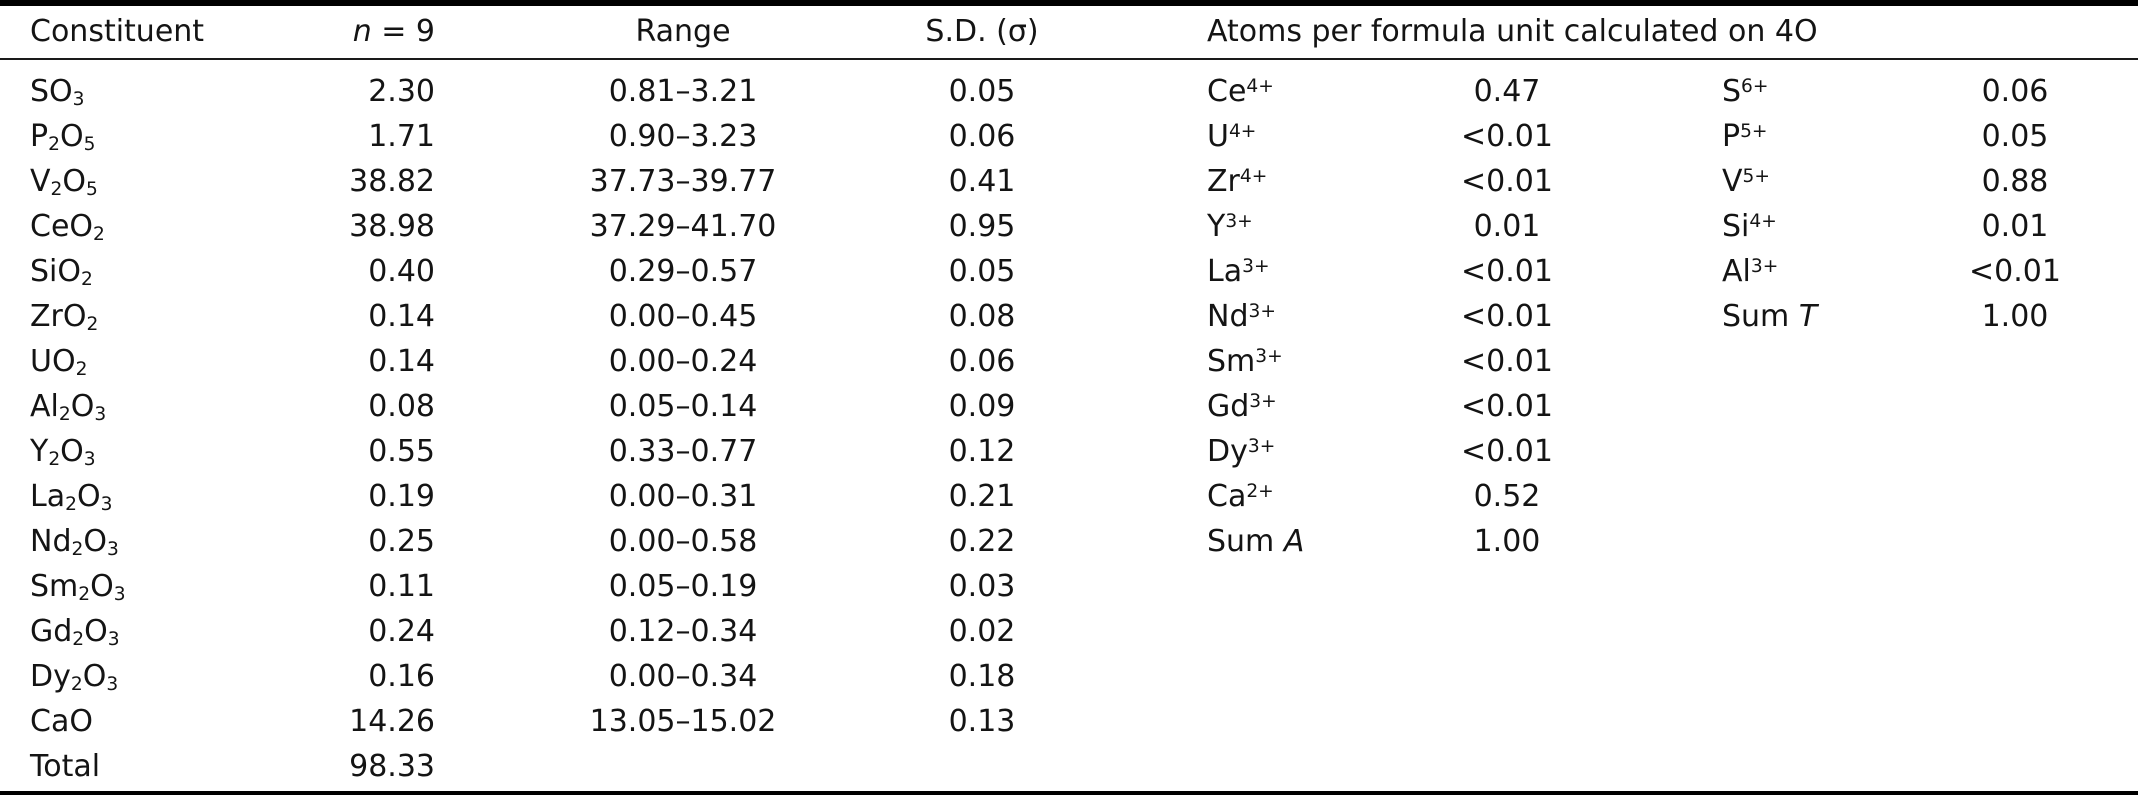  I want to click on table-row: P2O5 1.71 0.90–3.23 0.06 U4+ <0.01 P5+ 0.05, so click(1069, 136).